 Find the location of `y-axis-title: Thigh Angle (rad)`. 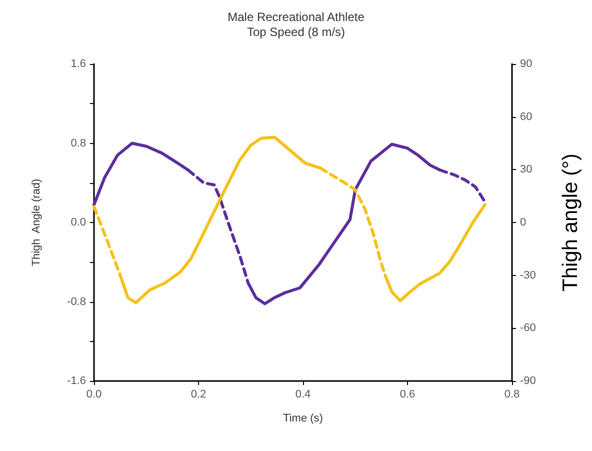

y-axis-title: Thigh Angle (rad) is located at coordinates (36, 222).